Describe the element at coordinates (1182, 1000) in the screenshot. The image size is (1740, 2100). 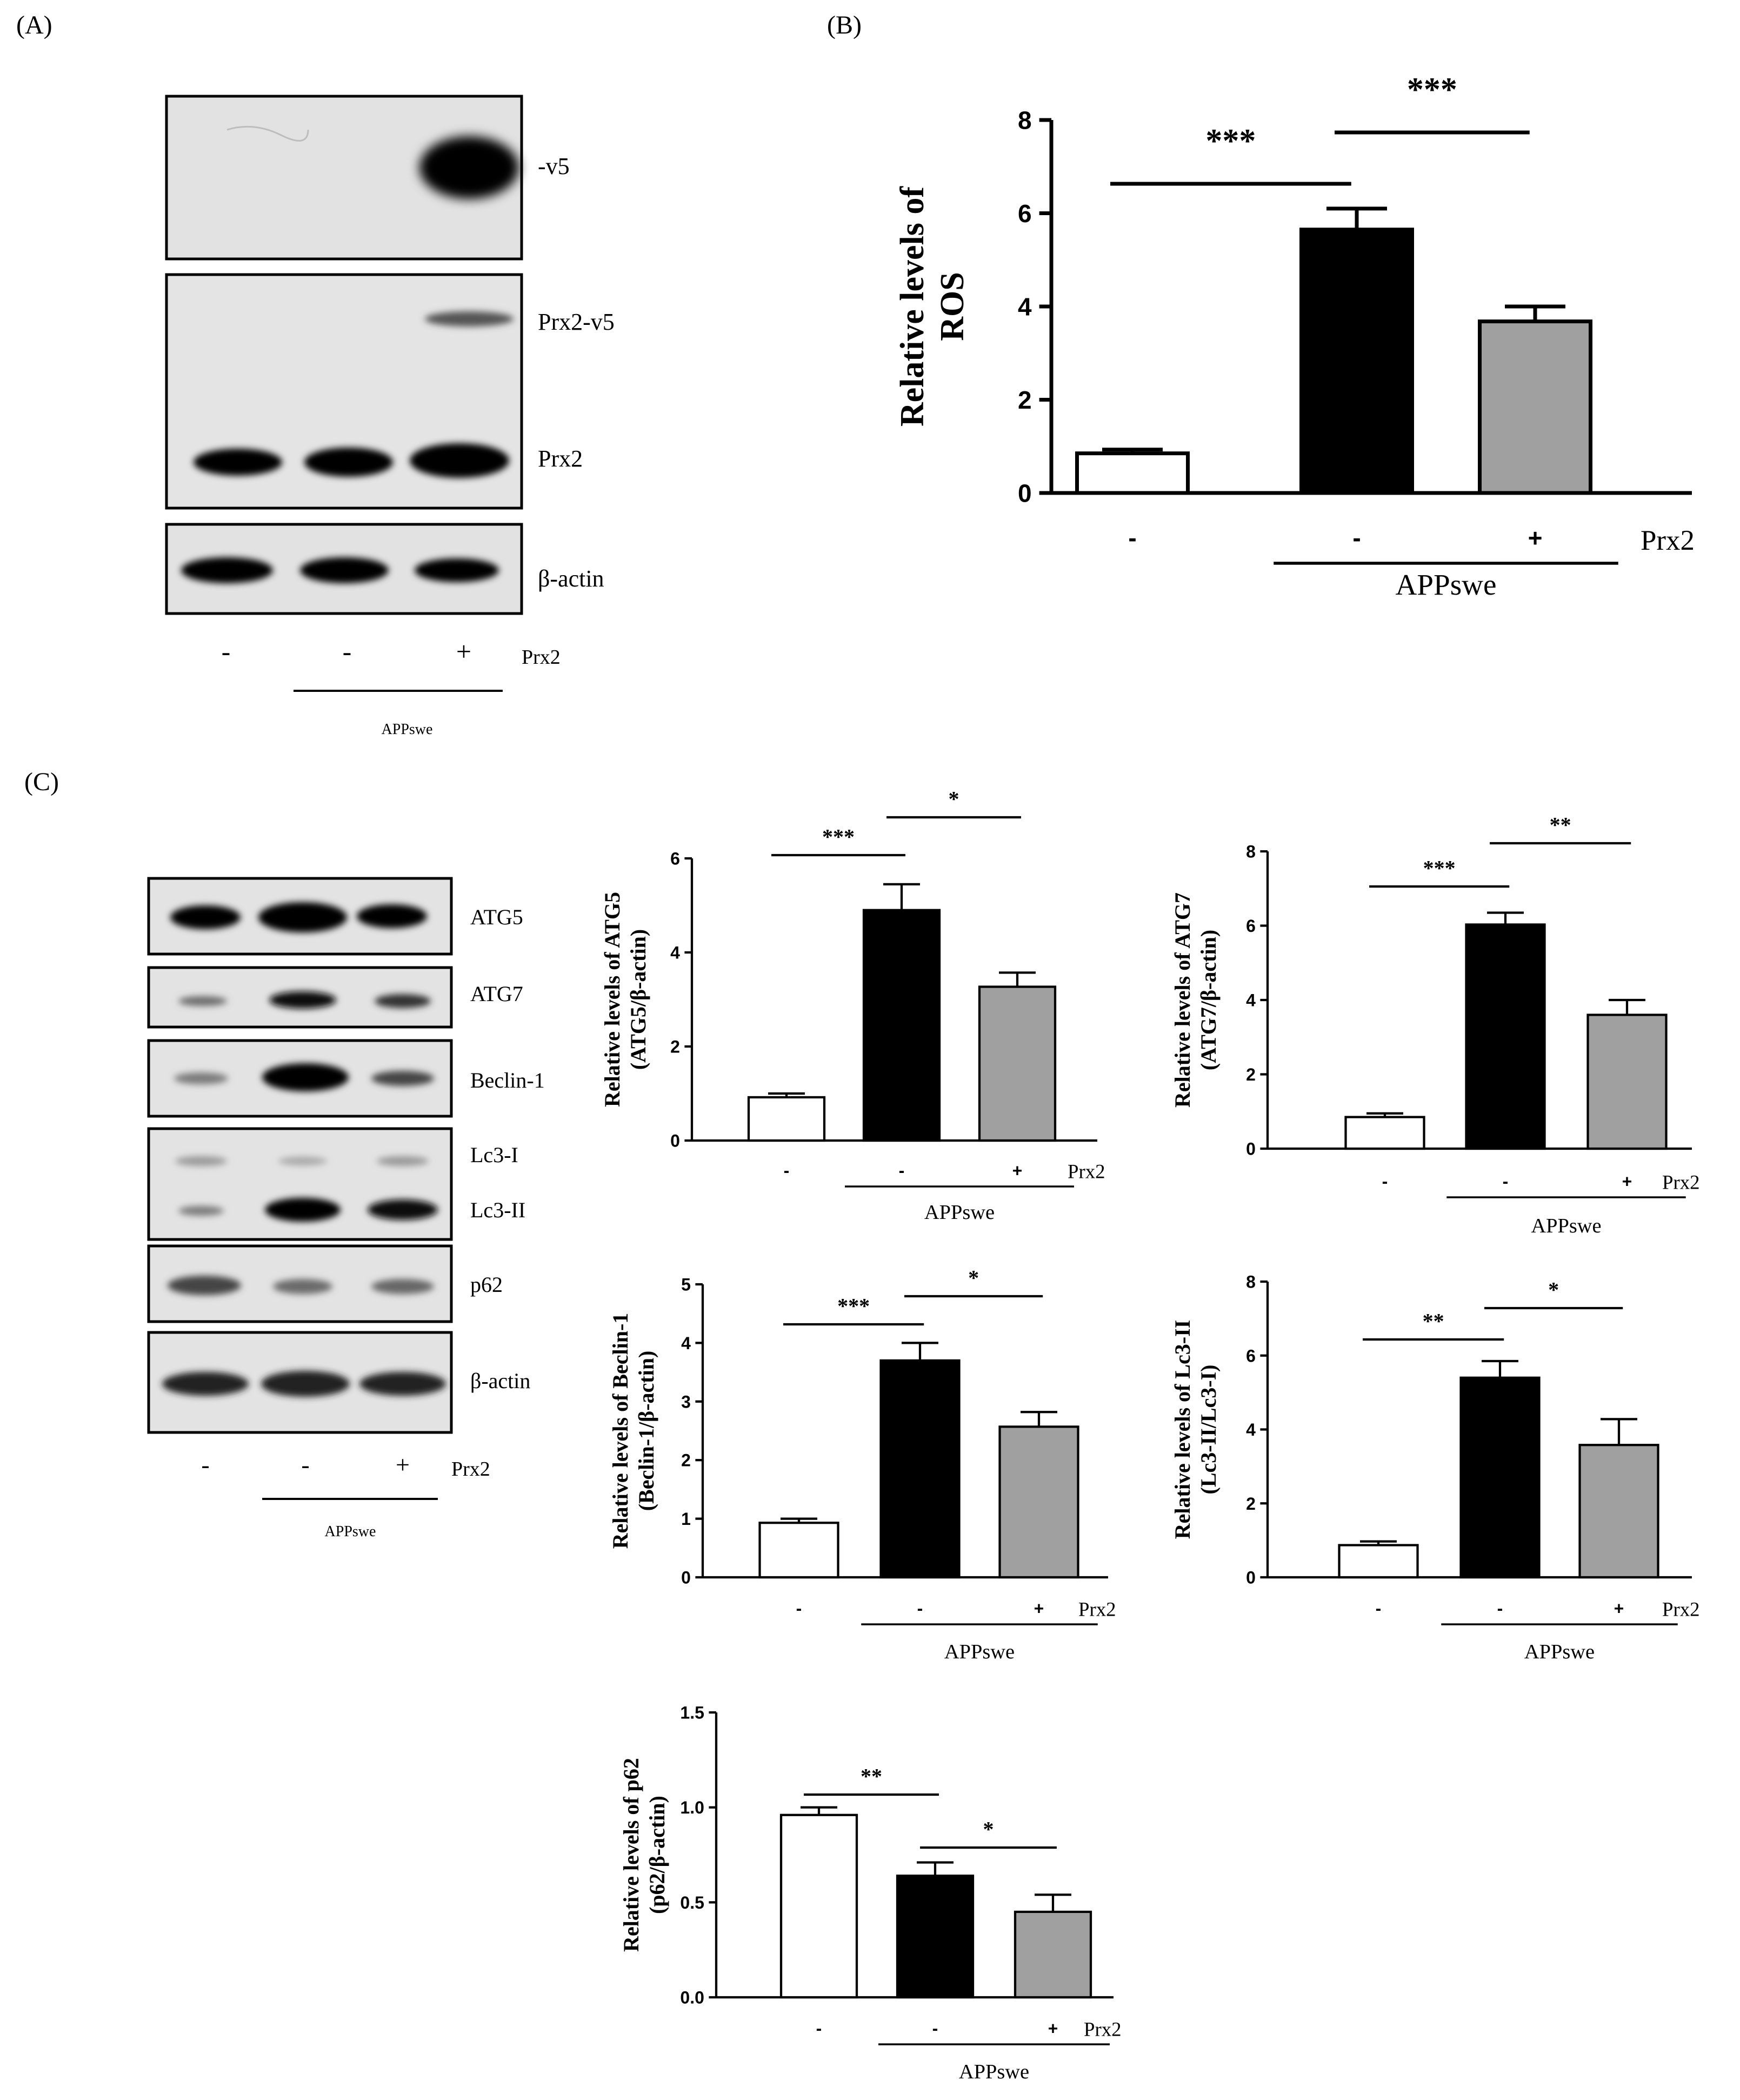
I see `y-axis-label: Relative levels of ATG7` at that location.